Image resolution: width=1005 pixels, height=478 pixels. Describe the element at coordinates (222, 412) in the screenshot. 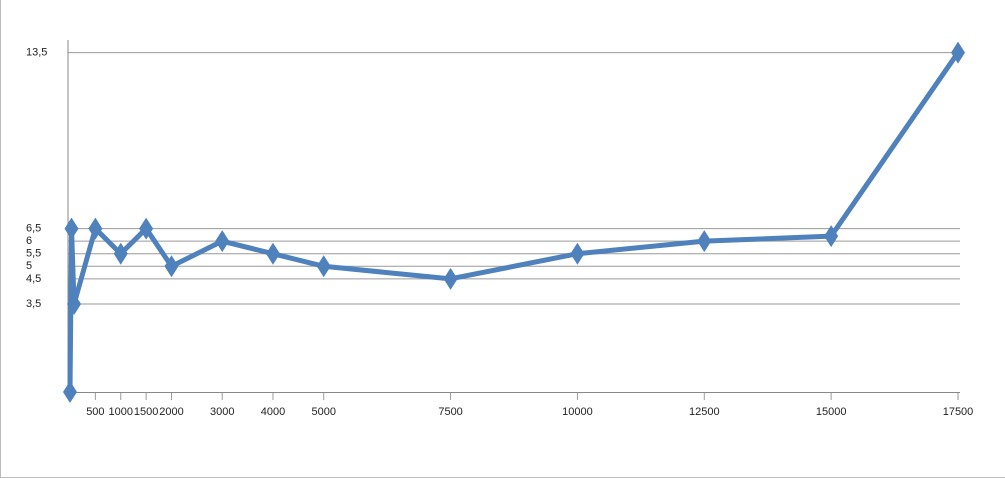

I see `x-tick-label: 3000` at that location.